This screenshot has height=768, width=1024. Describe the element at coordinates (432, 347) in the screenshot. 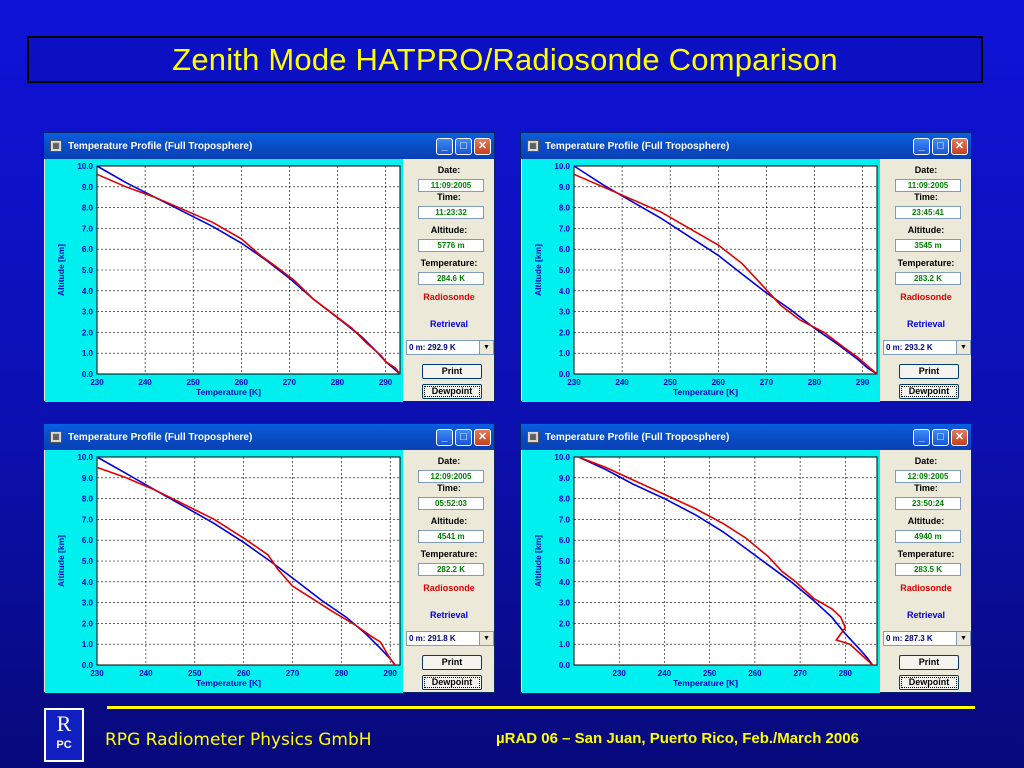

I see `surface-select-value: 0 m: 292.9 K` at that location.